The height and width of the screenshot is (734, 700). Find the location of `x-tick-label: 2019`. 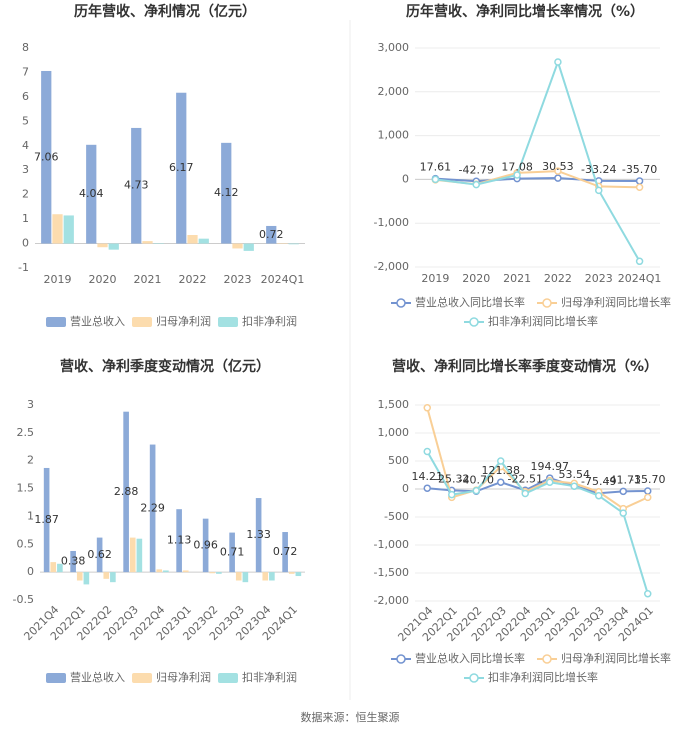

x-tick-label: 2019 is located at coordinates (58, 279).